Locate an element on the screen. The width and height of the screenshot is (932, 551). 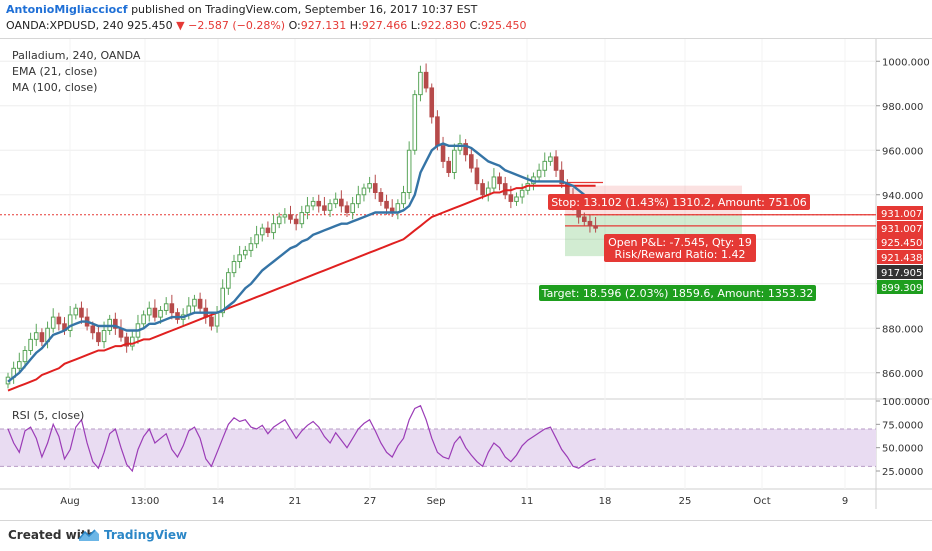
symbol-line: OANDA:XPDUSD, 240 is located at coordinates (65, 25).